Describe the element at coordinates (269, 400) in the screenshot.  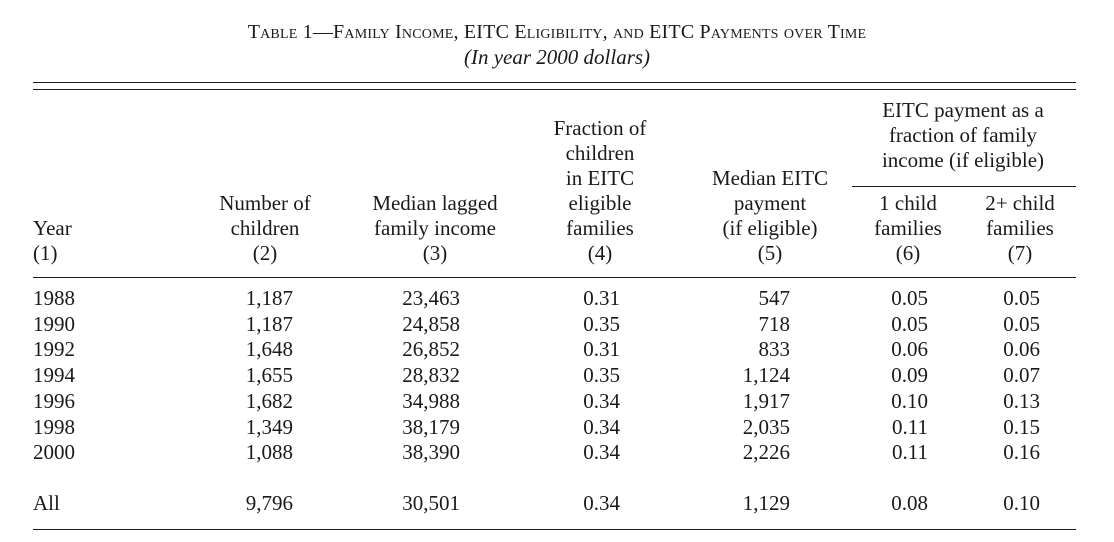
I see `table-cell: 1,682` at that location.